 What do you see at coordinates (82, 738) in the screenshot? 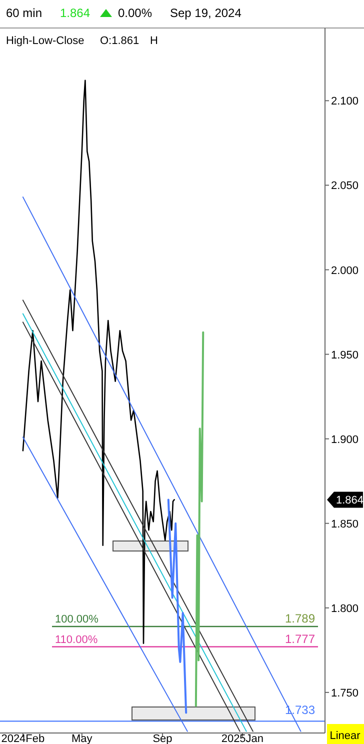
I see `x-tick-label: May` at bounding box center [82, 738].